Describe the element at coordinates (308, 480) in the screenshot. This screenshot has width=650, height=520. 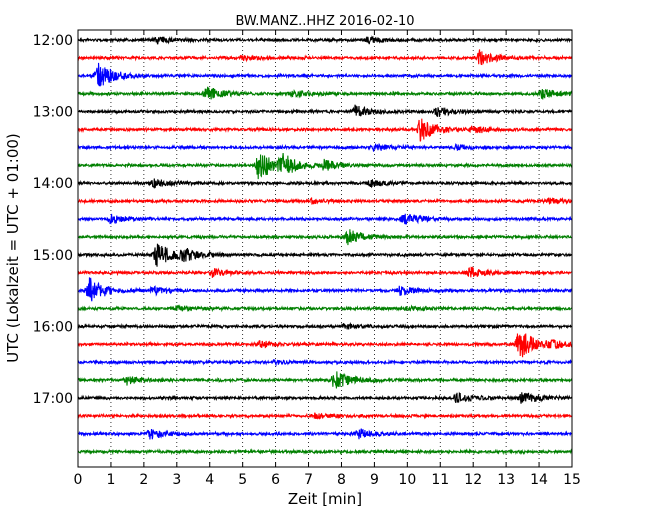
I see `x-tick-label: 7` at that location.